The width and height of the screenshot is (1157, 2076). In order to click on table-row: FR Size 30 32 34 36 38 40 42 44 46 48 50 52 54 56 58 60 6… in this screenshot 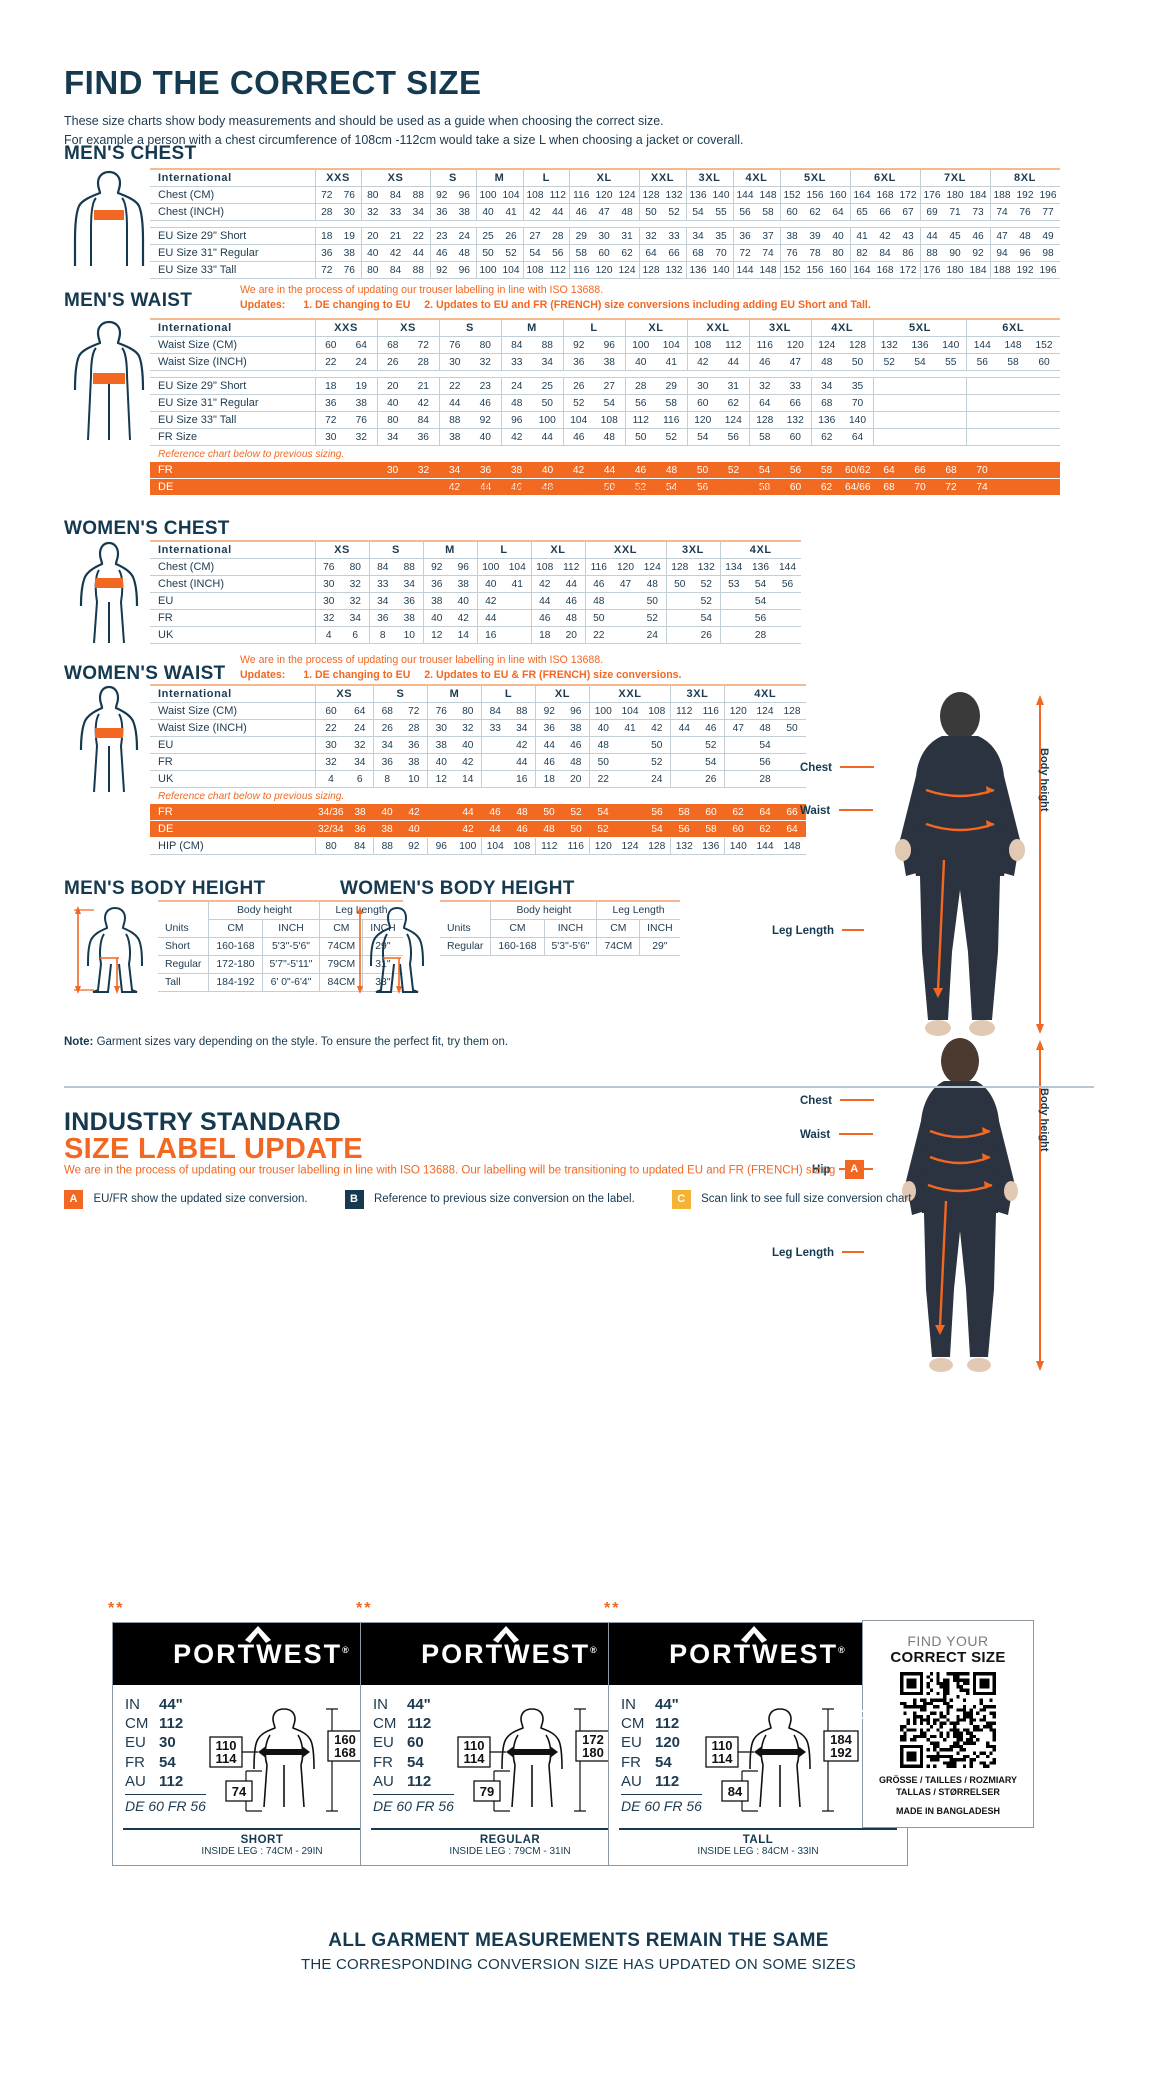, I will do `click(605, 437)`.